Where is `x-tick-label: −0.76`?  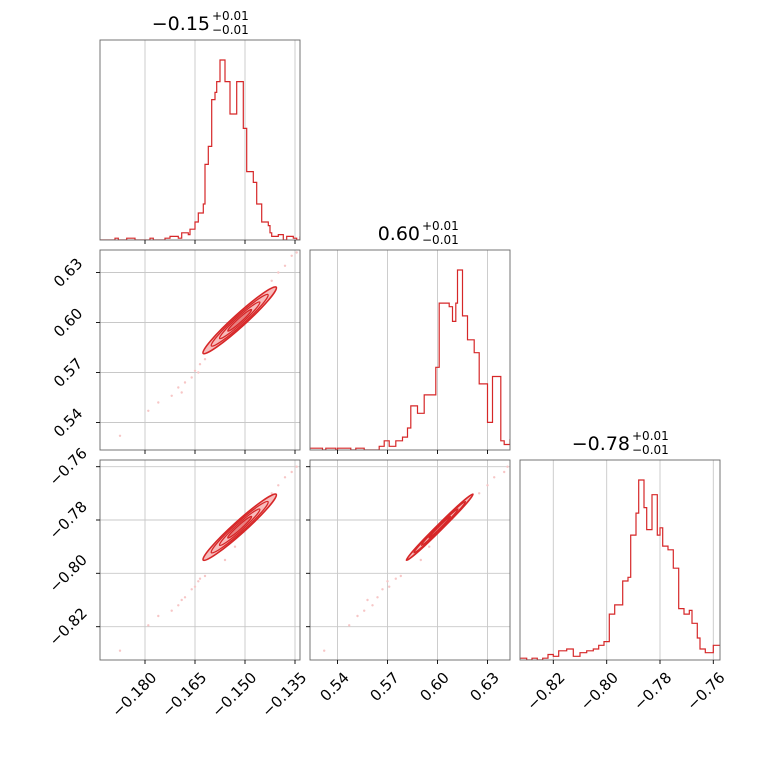 x-tick-label: −0.76 is located at coordinates (705, 691).